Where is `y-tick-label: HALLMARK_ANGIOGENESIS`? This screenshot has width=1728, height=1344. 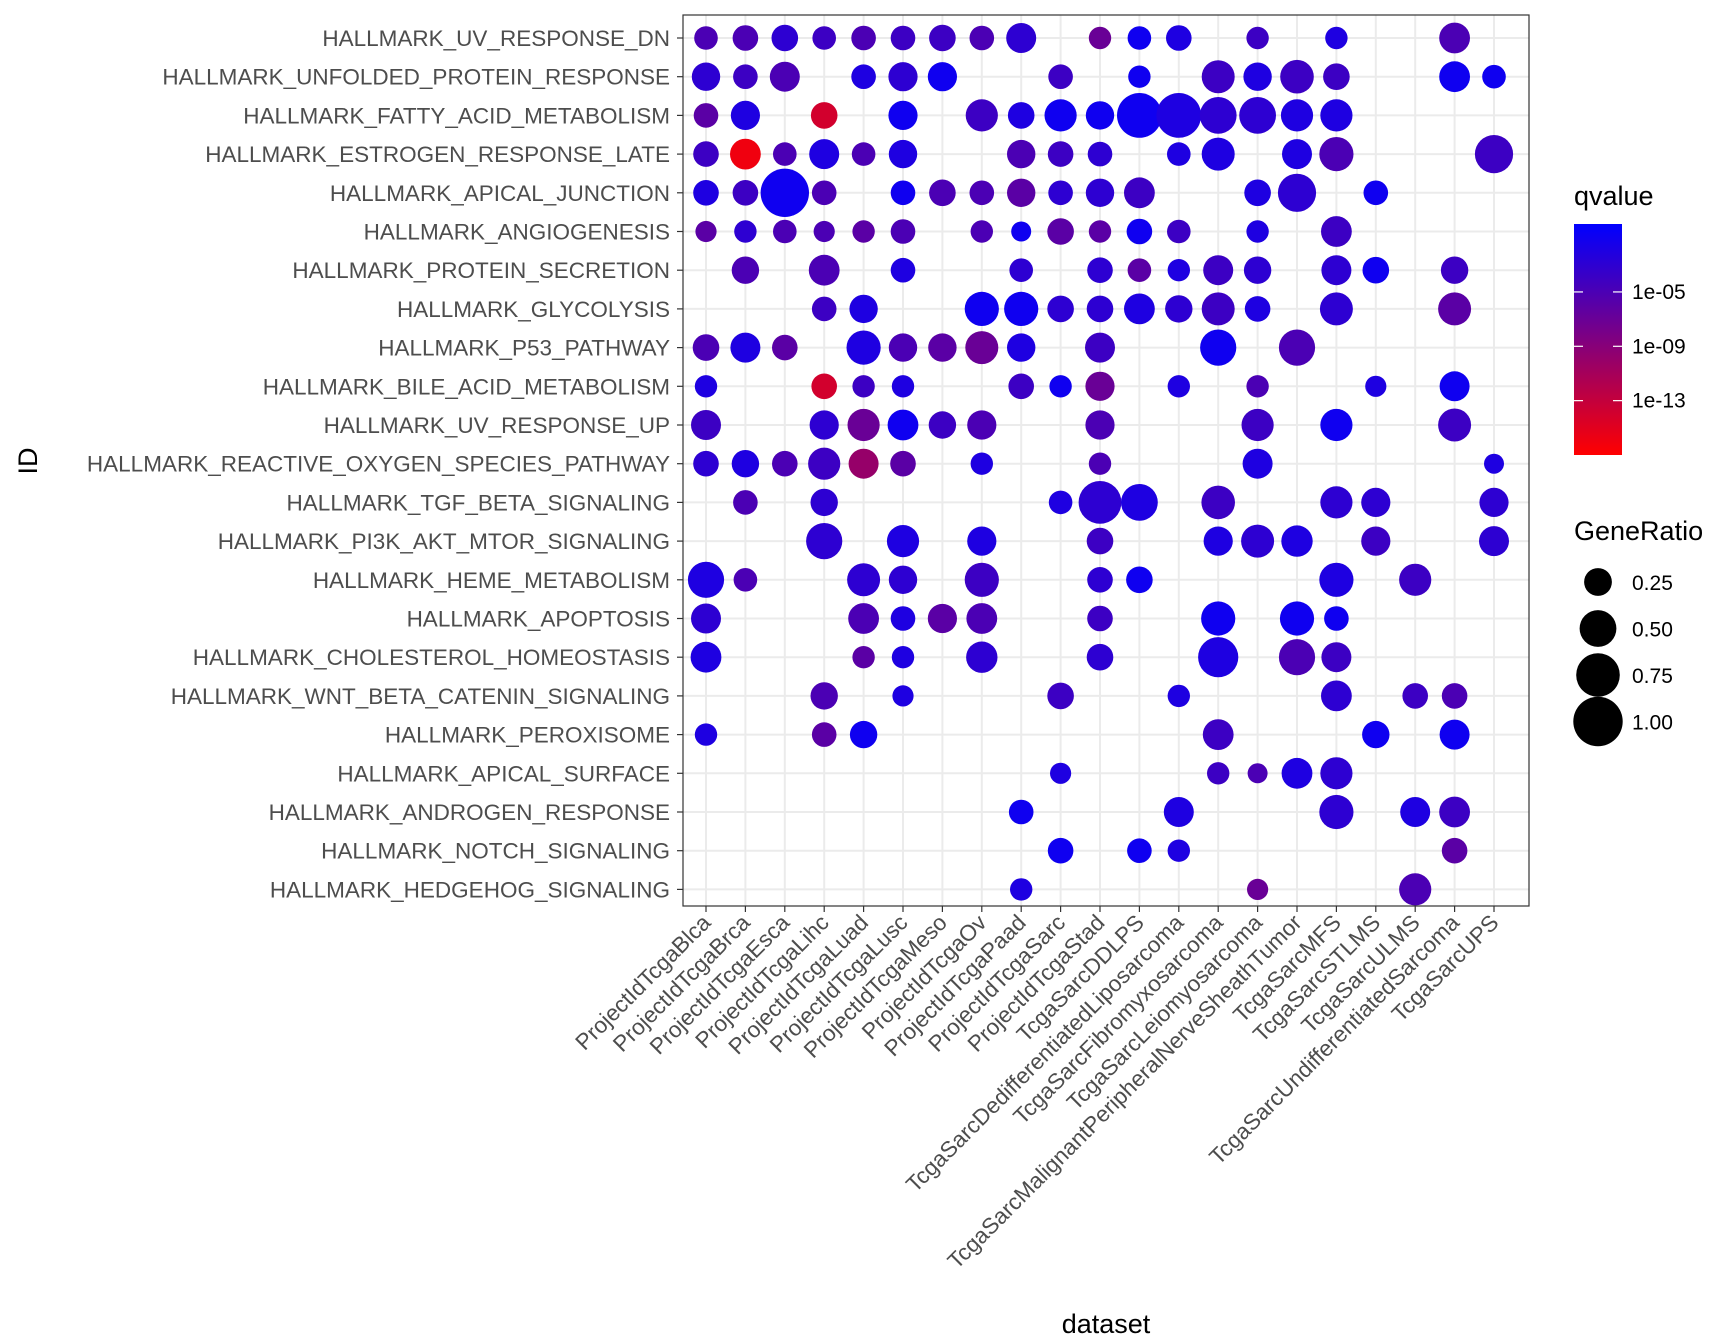
y-tick-label: HALLMARK_ANGIOGENESIS is located at coordinates (517, 232).